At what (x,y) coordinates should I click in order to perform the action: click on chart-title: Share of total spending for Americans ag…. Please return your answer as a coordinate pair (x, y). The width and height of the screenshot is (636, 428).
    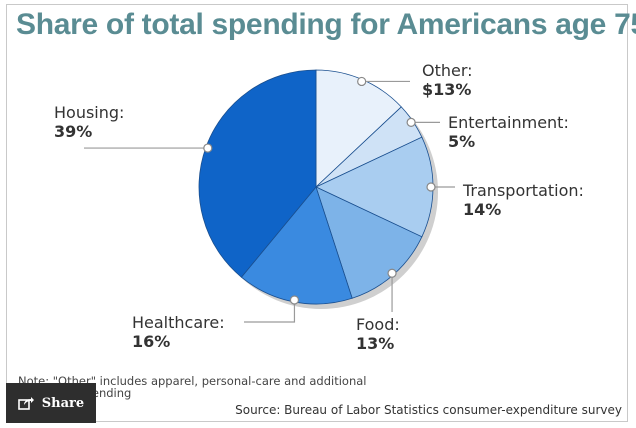
    Looking at the image, I should click on (326, 24).